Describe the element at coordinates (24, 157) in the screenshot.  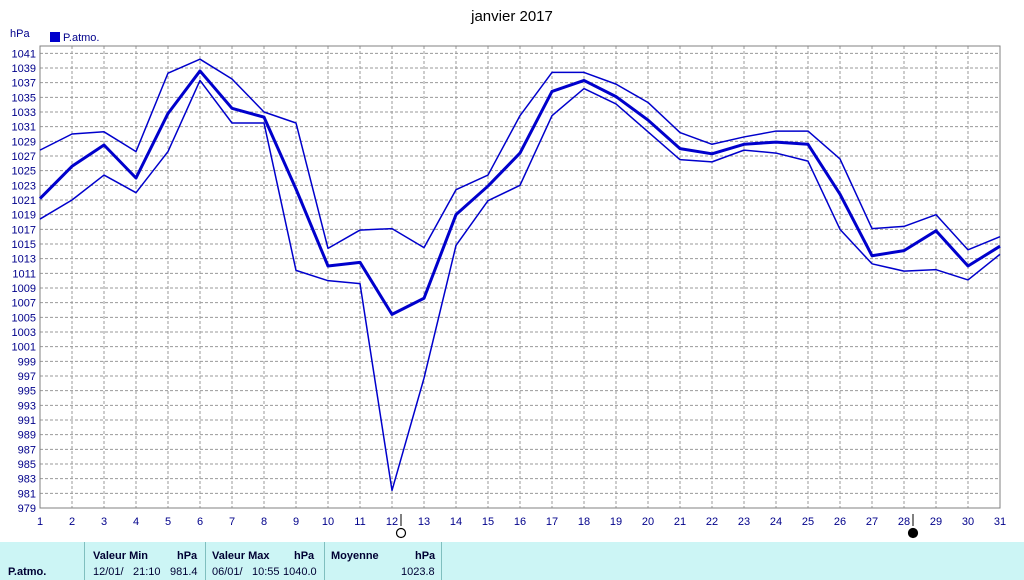
I see `y-tick-label: 1027` at that location.